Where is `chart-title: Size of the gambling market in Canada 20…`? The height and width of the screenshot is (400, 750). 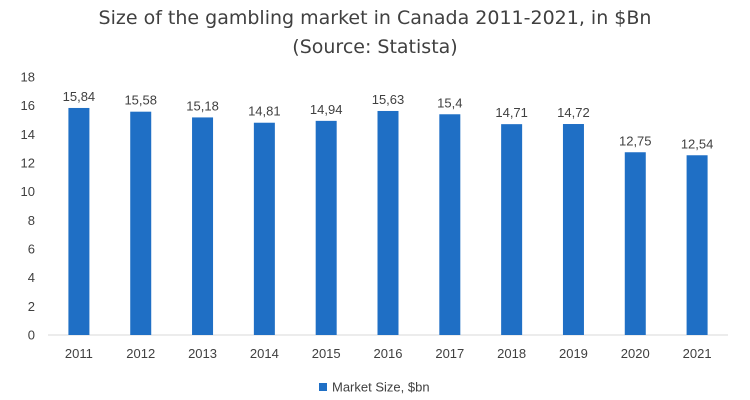
chart-title: Size of the gambling market in Canada 20… is located at coordinates (375, 33).